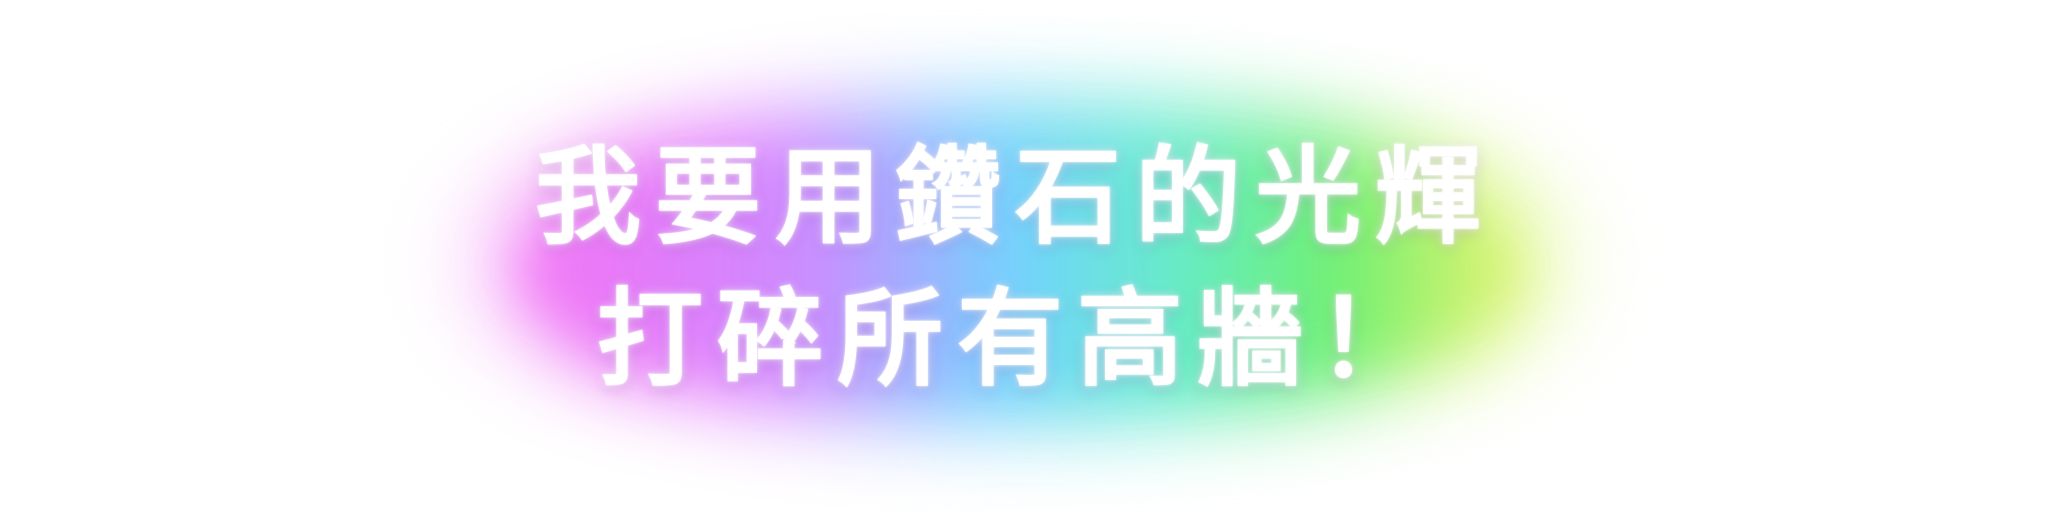  What do you see at coordinates (1015, 197) in the screenshot?
I see `headline-line-1: 我要用鑽石的光輝` at bounding box center [1015, 197].